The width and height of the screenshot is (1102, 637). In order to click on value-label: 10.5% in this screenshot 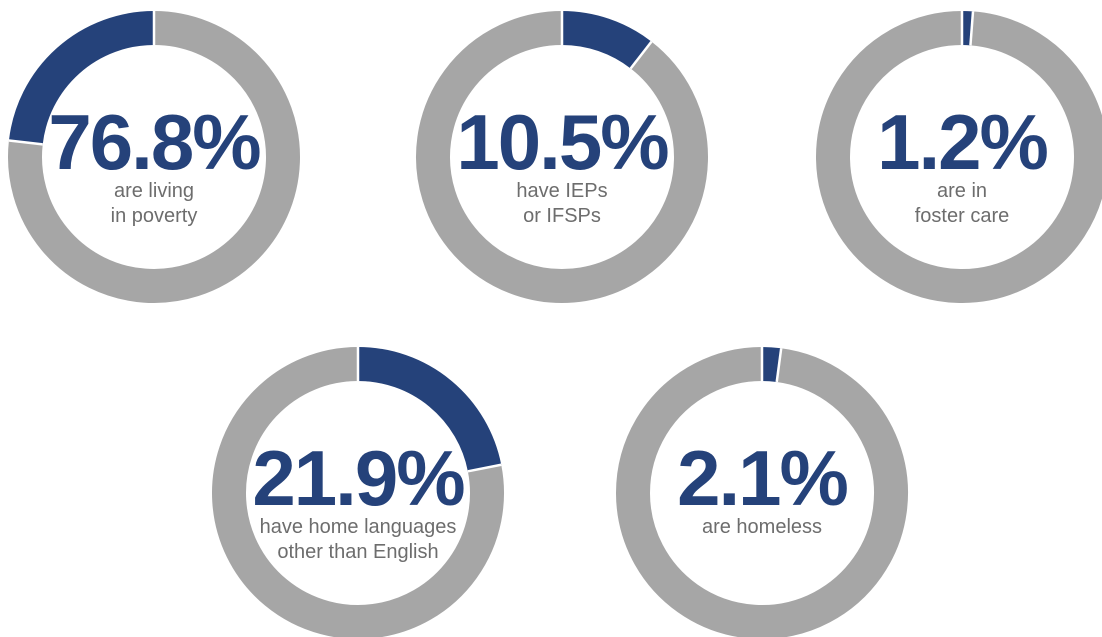, I will do `click(562, 142)`.